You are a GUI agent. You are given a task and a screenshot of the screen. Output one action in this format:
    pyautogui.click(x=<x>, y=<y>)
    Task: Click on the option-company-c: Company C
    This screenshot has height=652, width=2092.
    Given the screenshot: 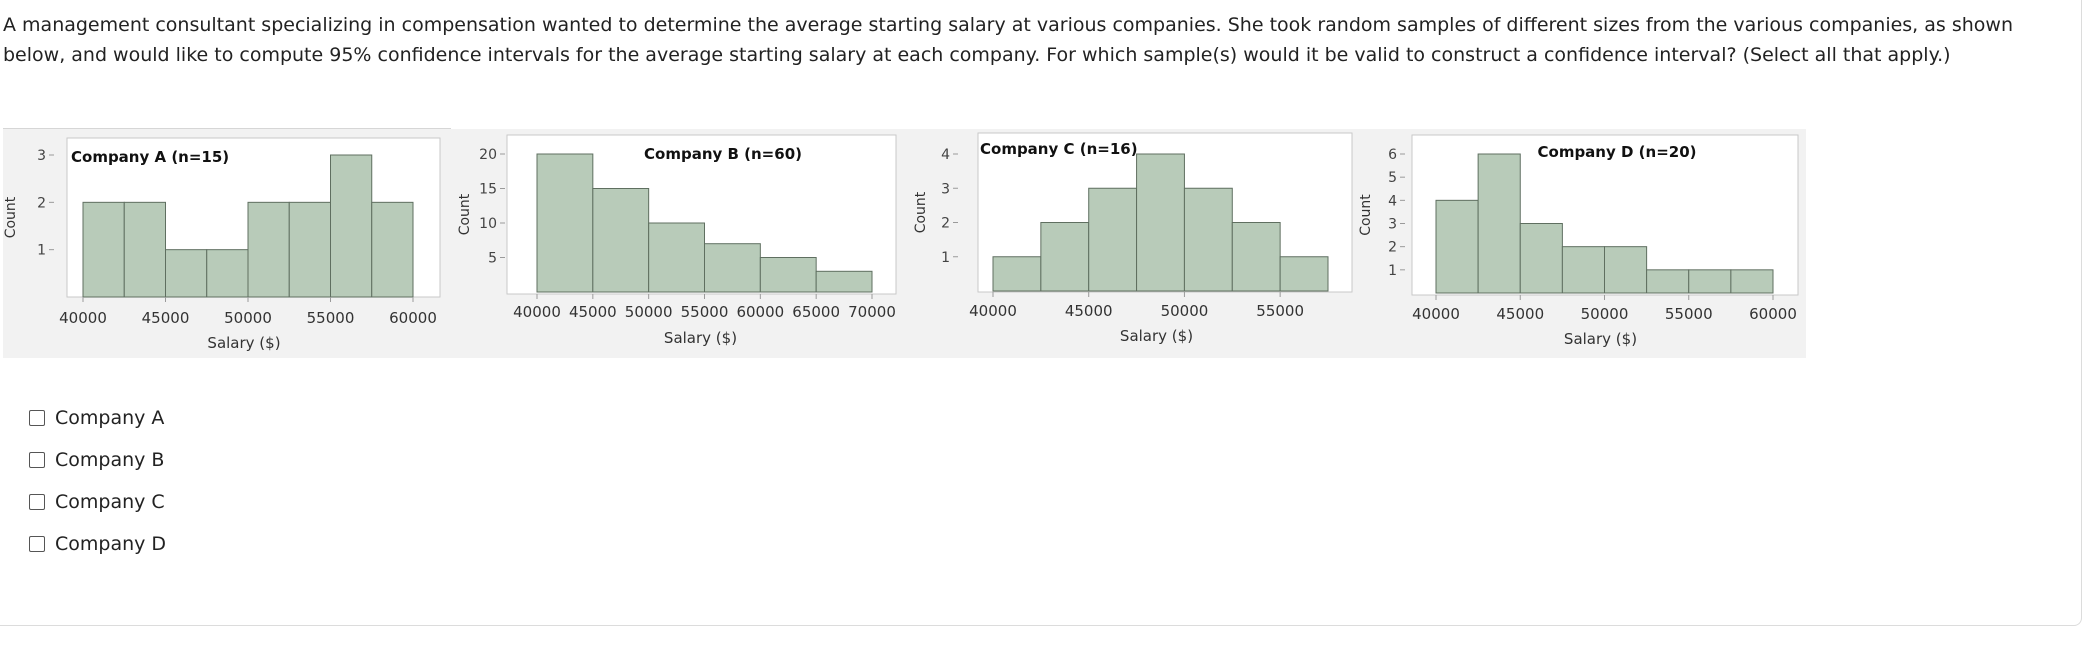 What is the action you would take?
    pyautogui.click(x=97, y=502)
    